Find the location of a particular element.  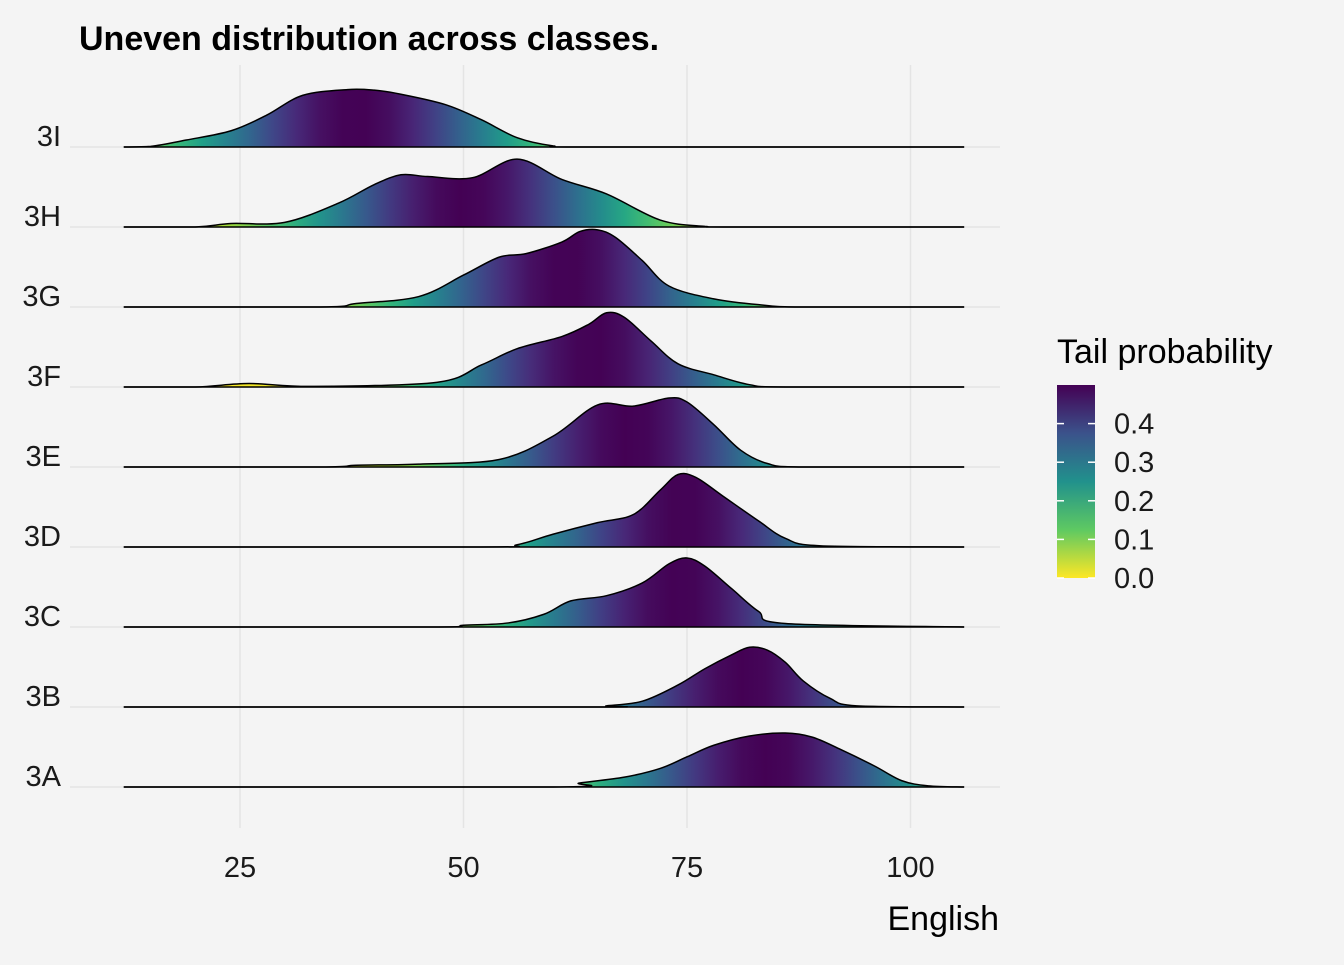

y-tick-label: 3F is located at coordinates (44, 377).